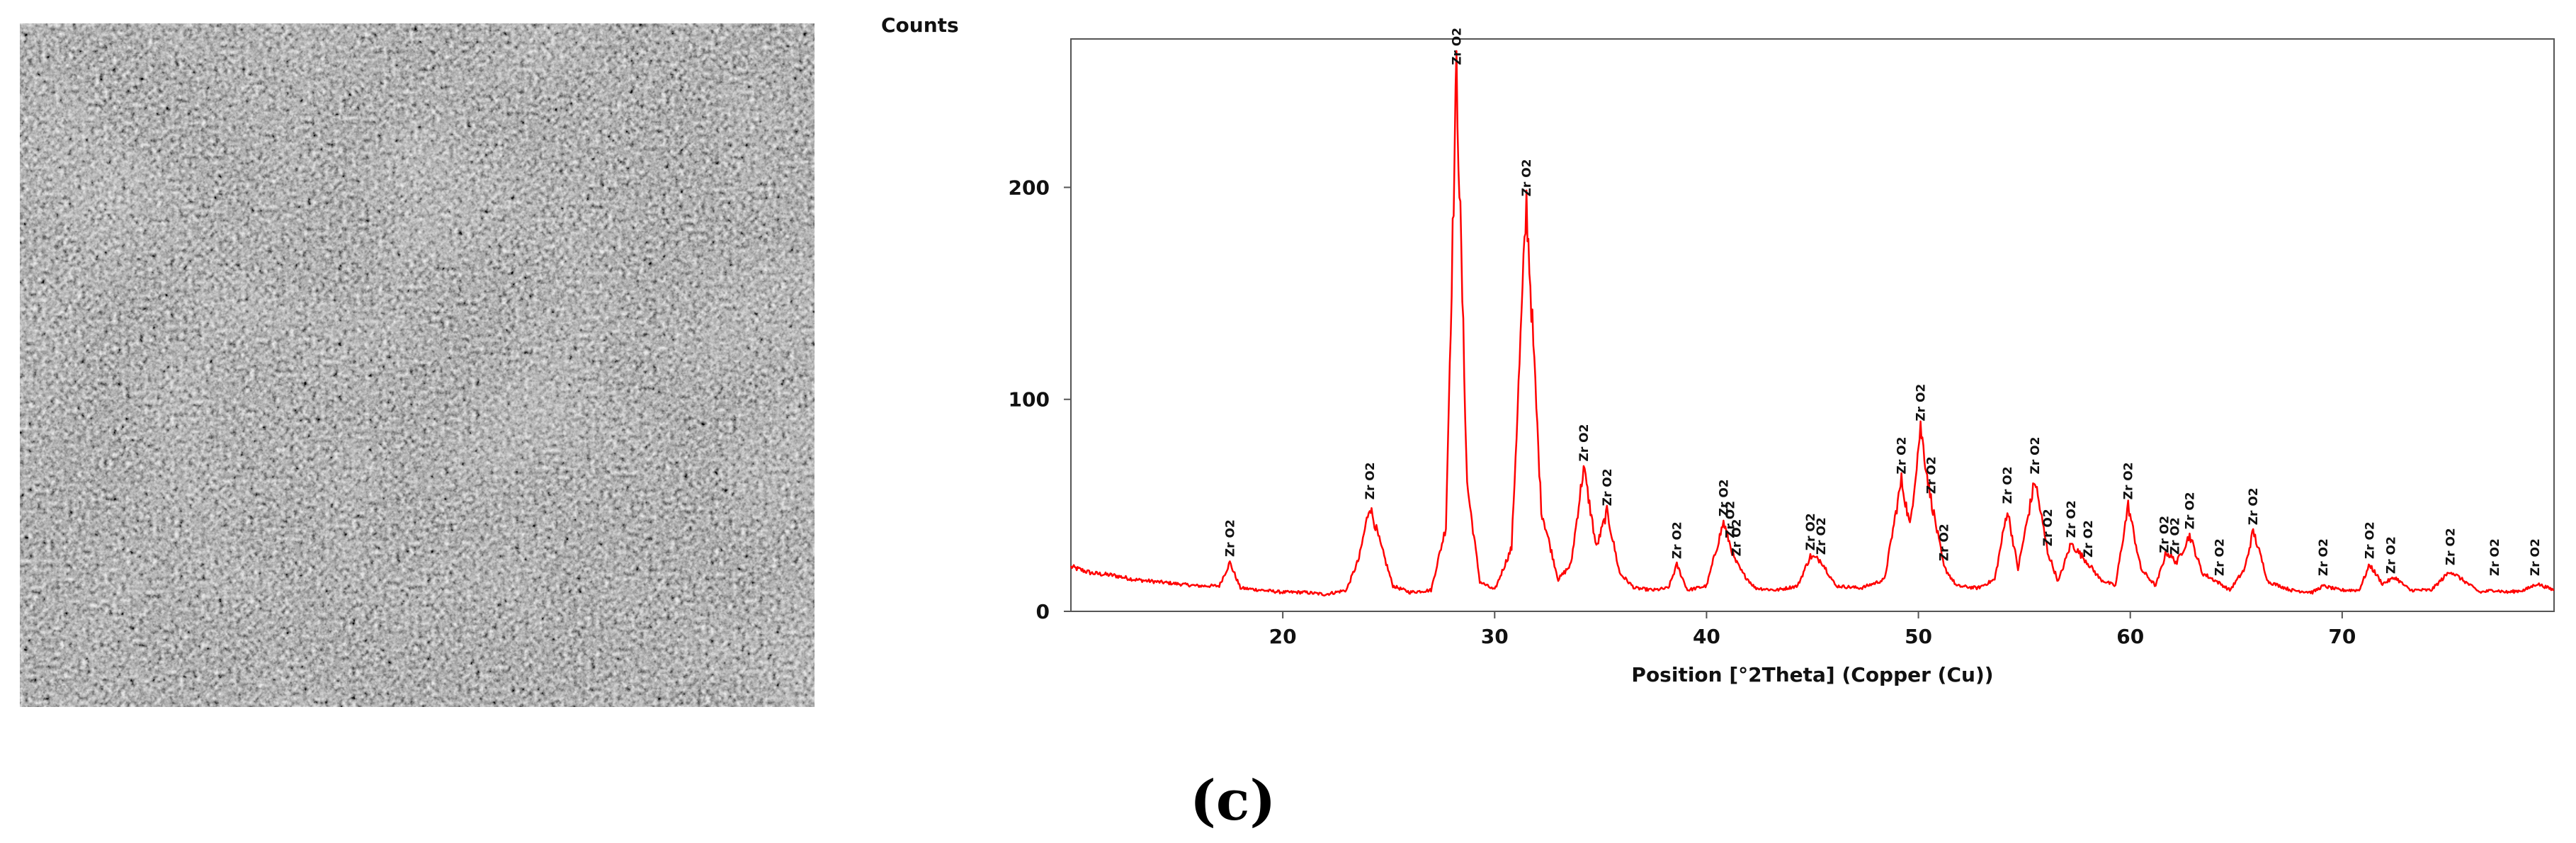  What do you see at coordinates (920, 25) in the screenshot?
I see `y-axis-label: Counts` at bounding box center [920, 25].